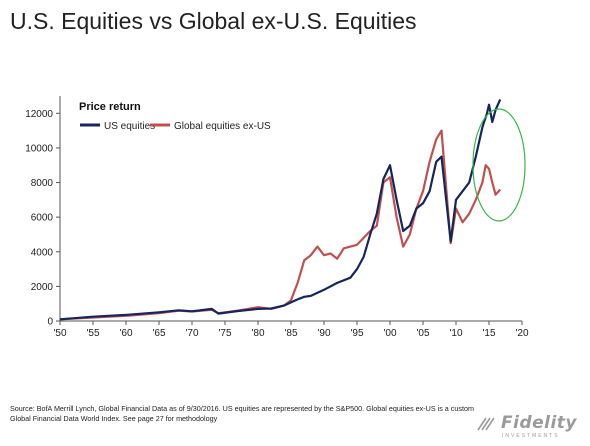  What do you see at coordinates (50, 322) in the screenshot?
I see `y-tick-label: 0` at bounding box center [50, 322].